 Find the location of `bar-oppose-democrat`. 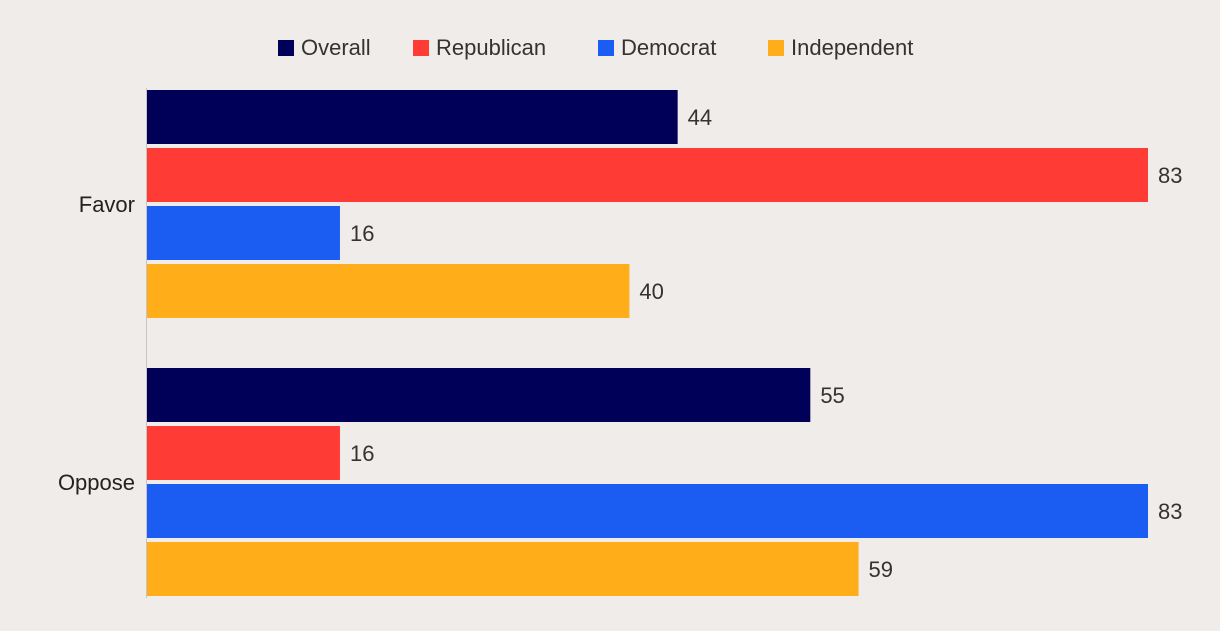

bar-oppose-democrat is located at coordinates (647, 511).